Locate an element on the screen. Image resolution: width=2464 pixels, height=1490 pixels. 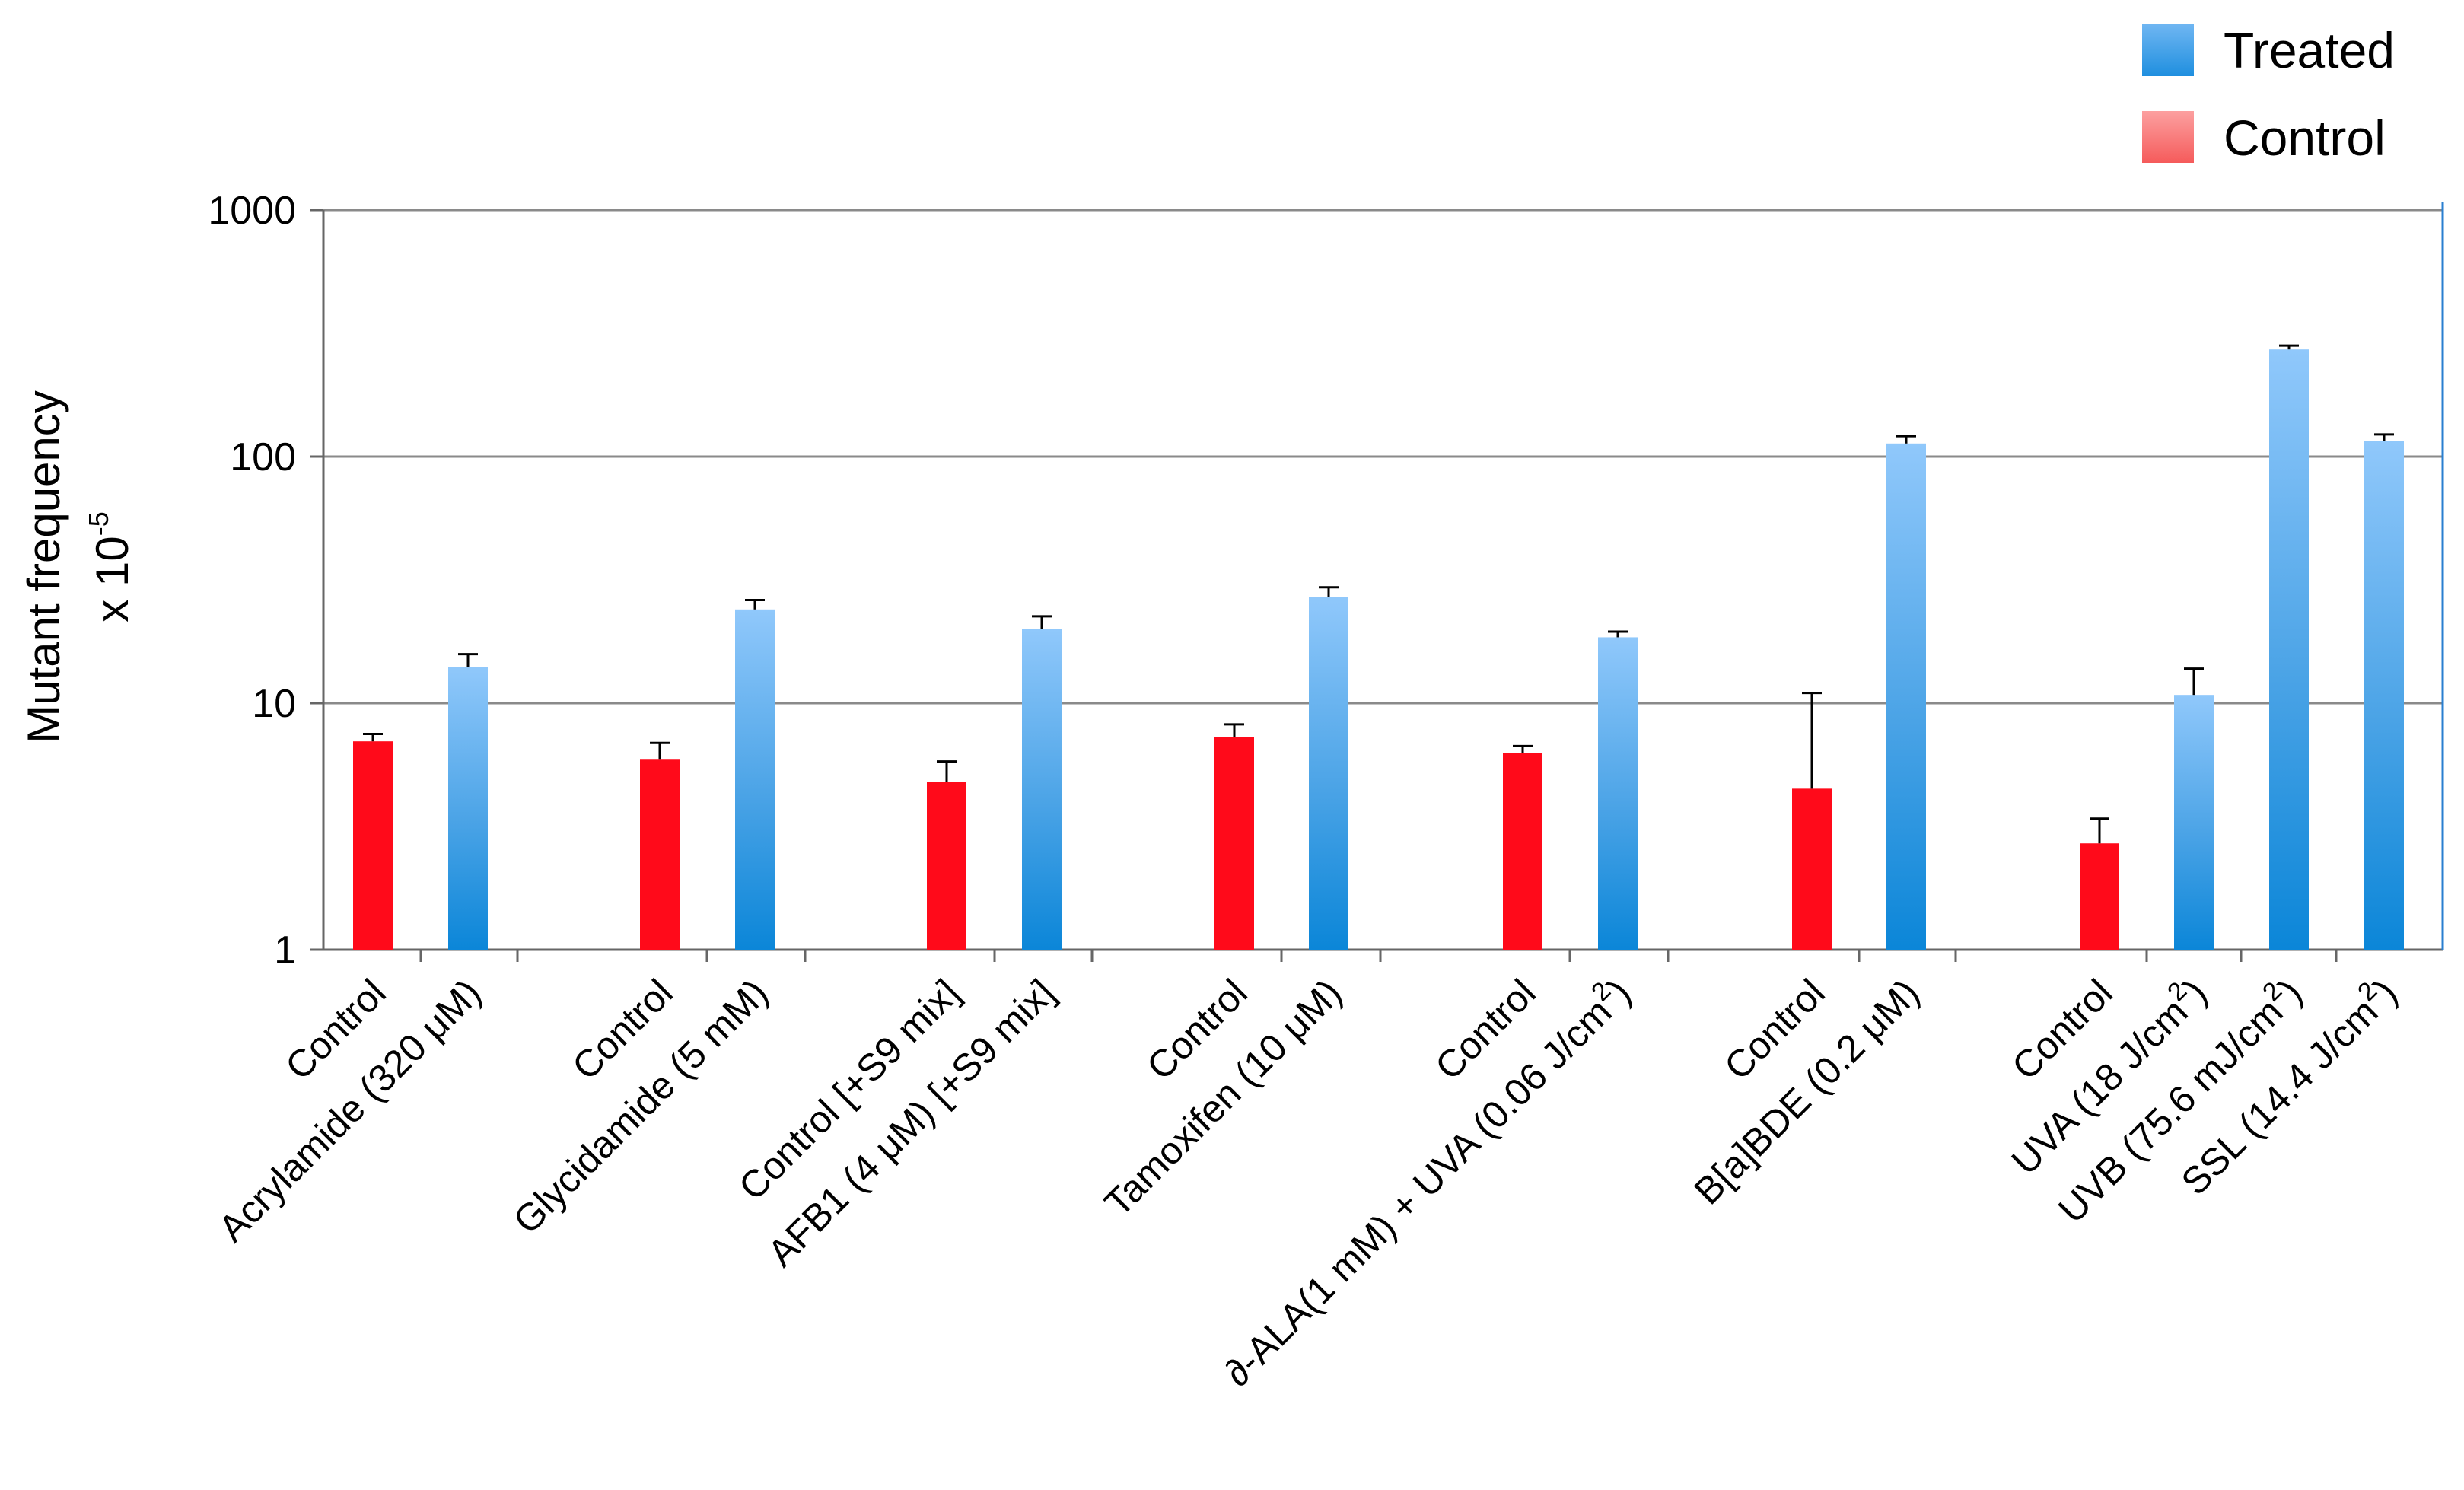
y-tick-label: 1000 is located at coordinates (252, 211).